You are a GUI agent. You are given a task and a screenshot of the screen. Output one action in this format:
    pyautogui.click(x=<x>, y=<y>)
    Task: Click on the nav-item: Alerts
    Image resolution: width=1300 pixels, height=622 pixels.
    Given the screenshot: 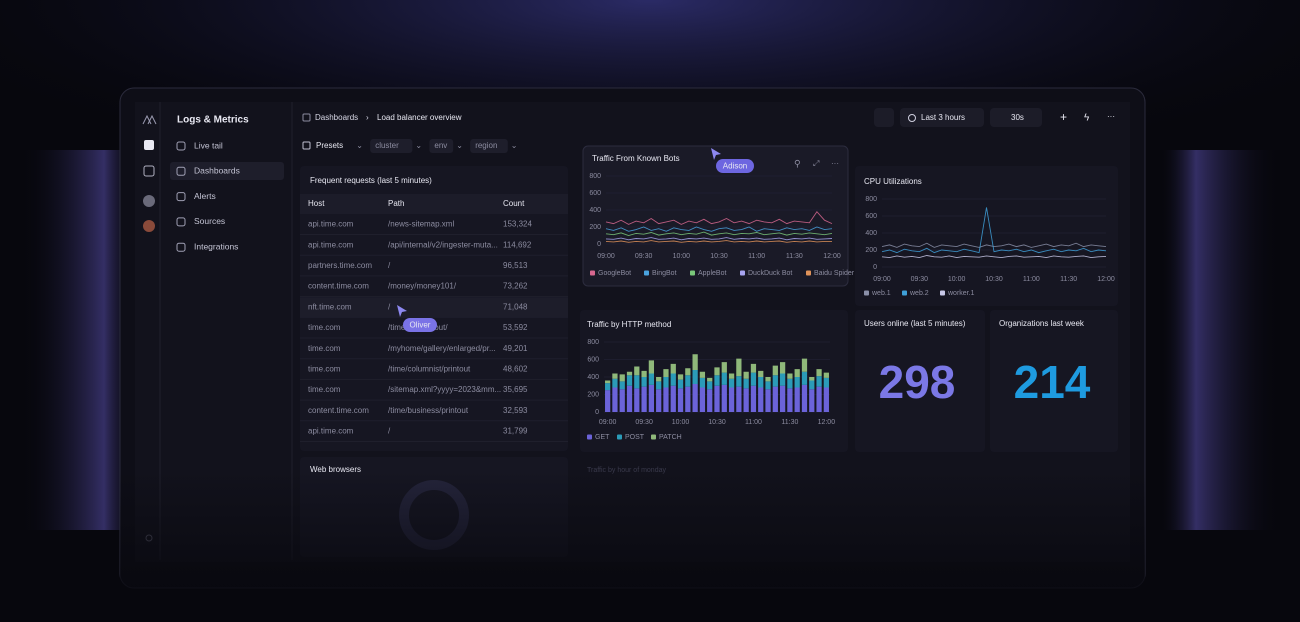 What is the action you would take?
    pyautogui.click(x=205, y=196)
    